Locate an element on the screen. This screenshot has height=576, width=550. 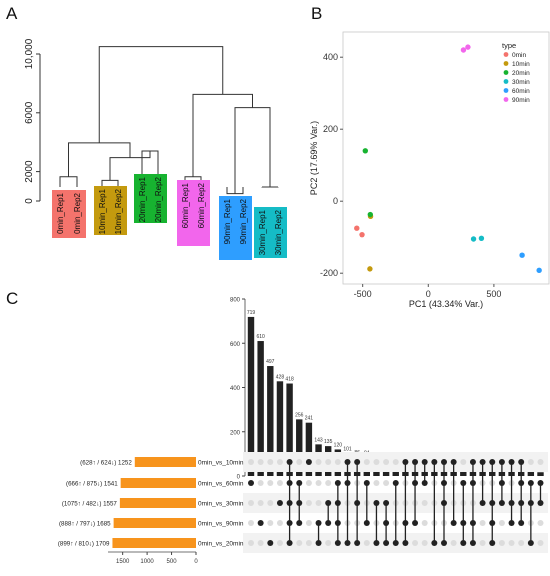
panel-label-c: C is located at coordinates (12, 298).